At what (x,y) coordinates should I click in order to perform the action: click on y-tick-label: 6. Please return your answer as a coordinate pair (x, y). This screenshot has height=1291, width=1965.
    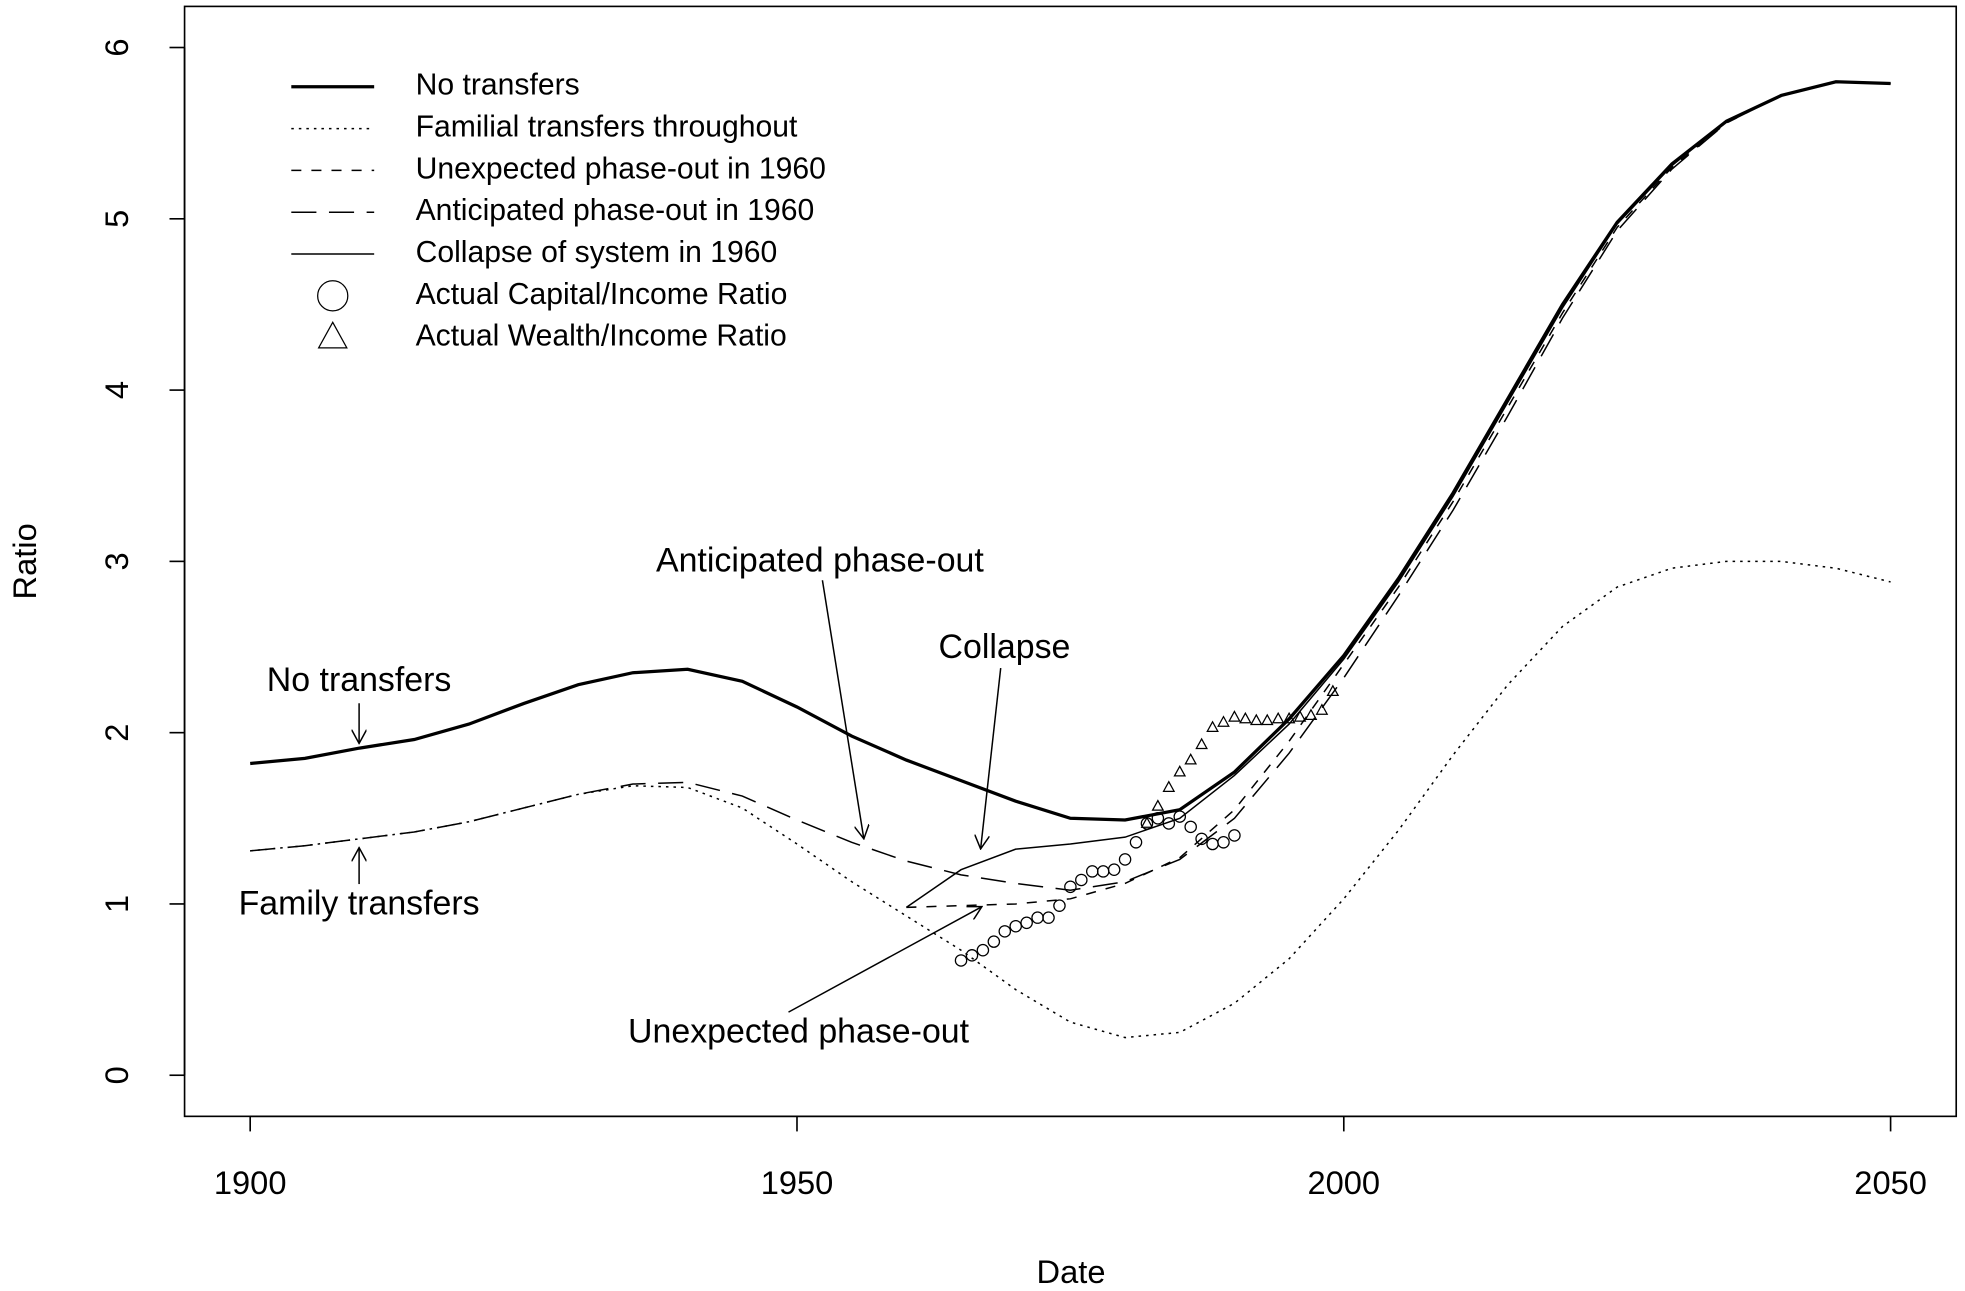
    Looking at the image, I should click on (116, 47).